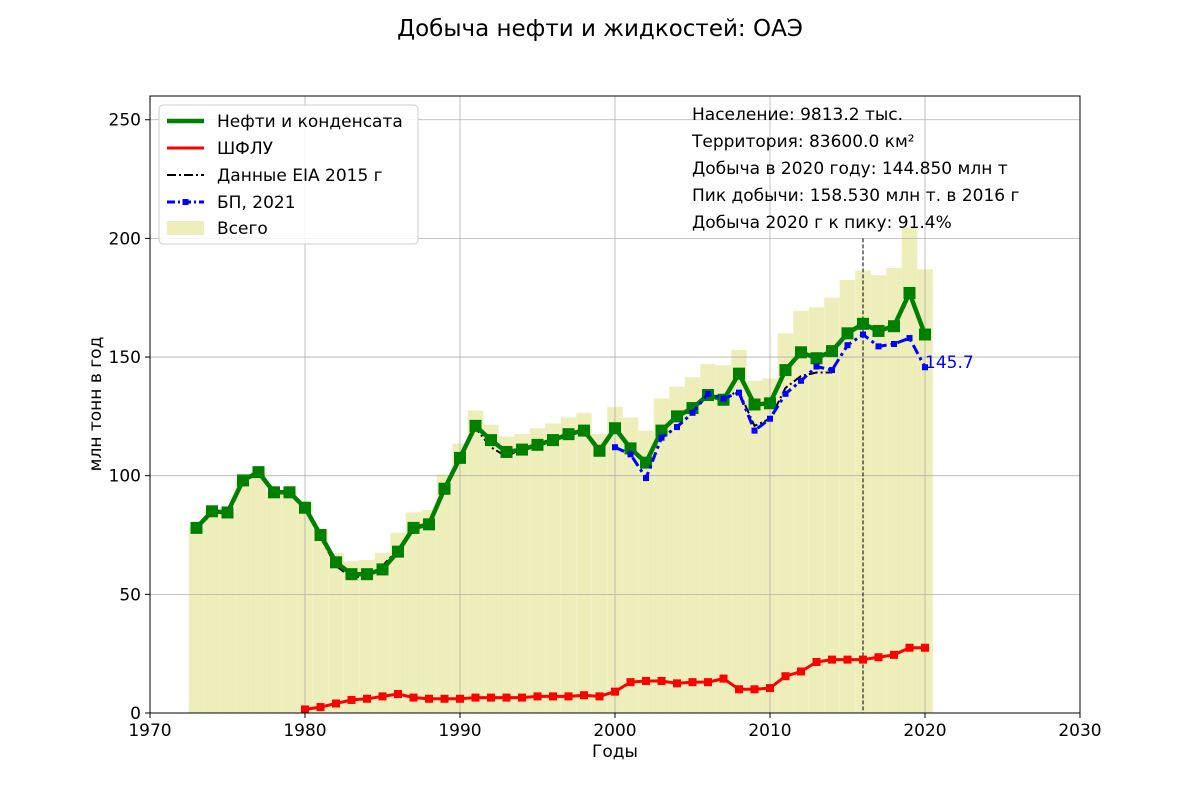  I want to click on x-tick-label: 1990, so click(459, 731).